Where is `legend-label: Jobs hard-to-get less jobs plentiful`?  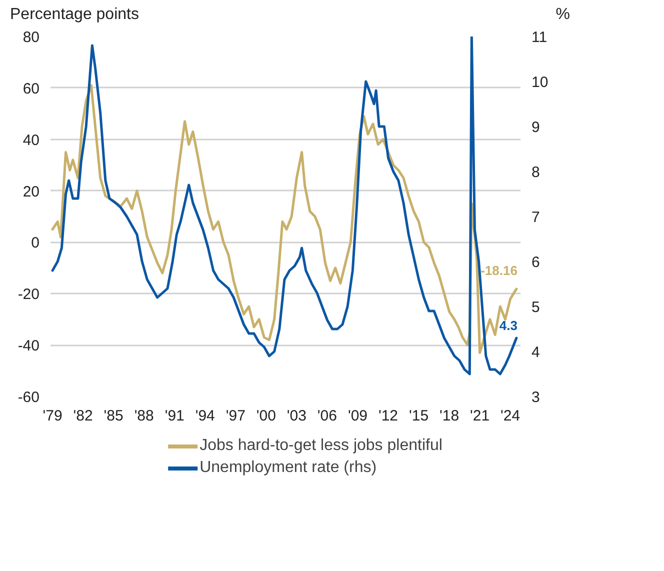
legend-label: Jobs hard-to-get less jobs plentiful is located at coordinates (321, 446).